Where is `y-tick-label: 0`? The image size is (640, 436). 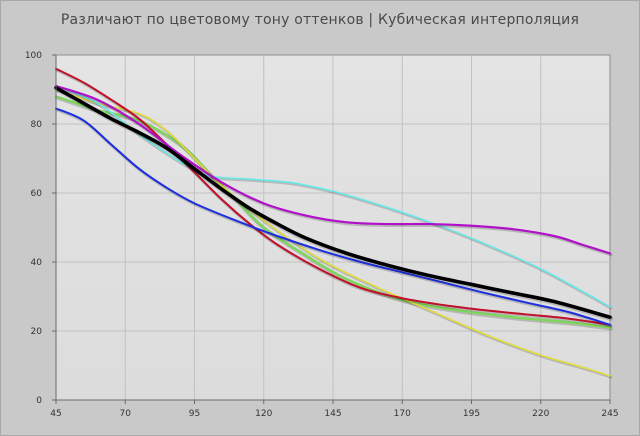
y-tick-label: 0 is located at coordinates (39, 401).